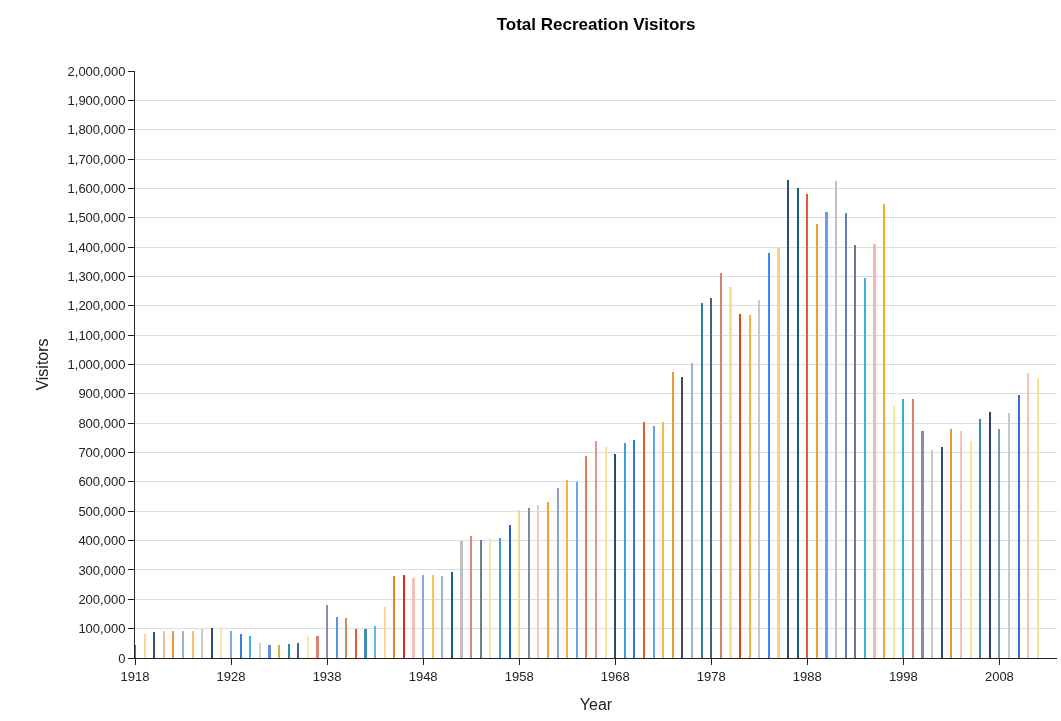  Describe the element at coordinates (102, 511) in the screenshot. I see `y-tick-label: 500,000` at that location.